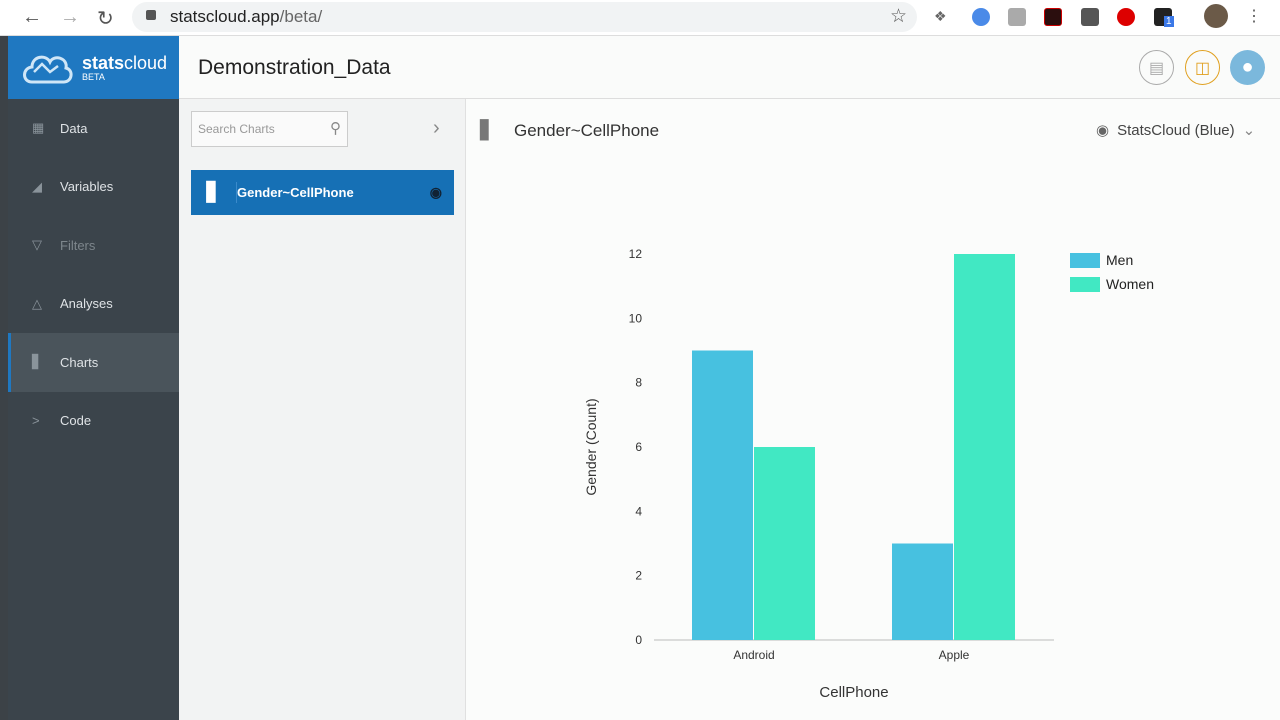 The height and width of the screenshot is (720, 1280). I want to click on sidebar-item-variables: ◢ Variables, so click(93, 187).